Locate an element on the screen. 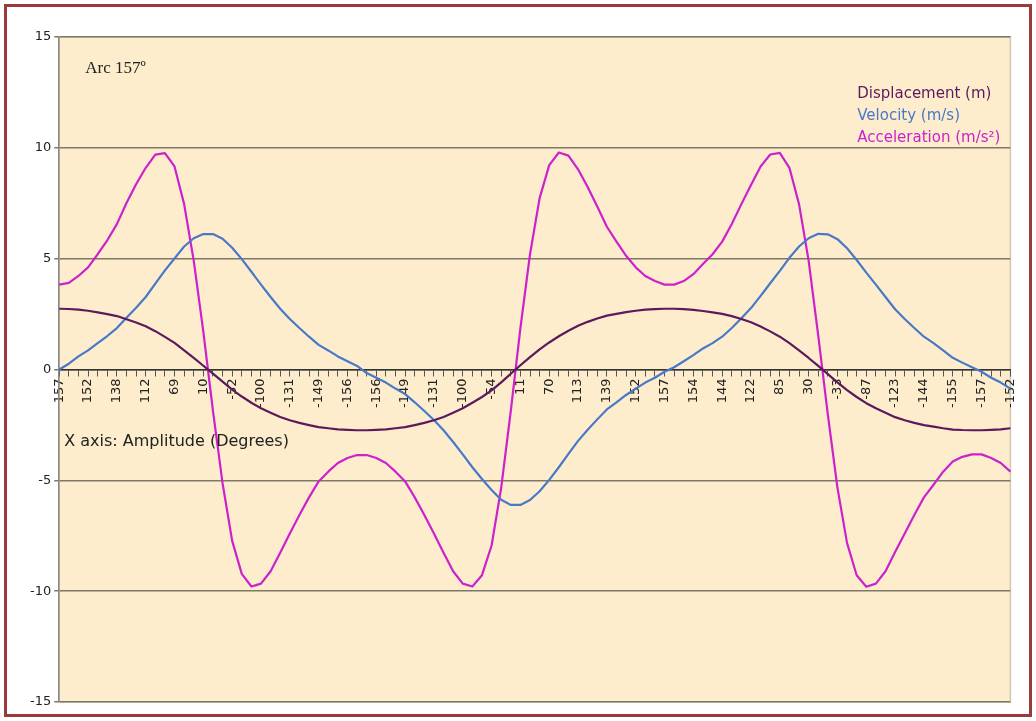  annotation: Arc 157º is located at coordinates (115, 68).